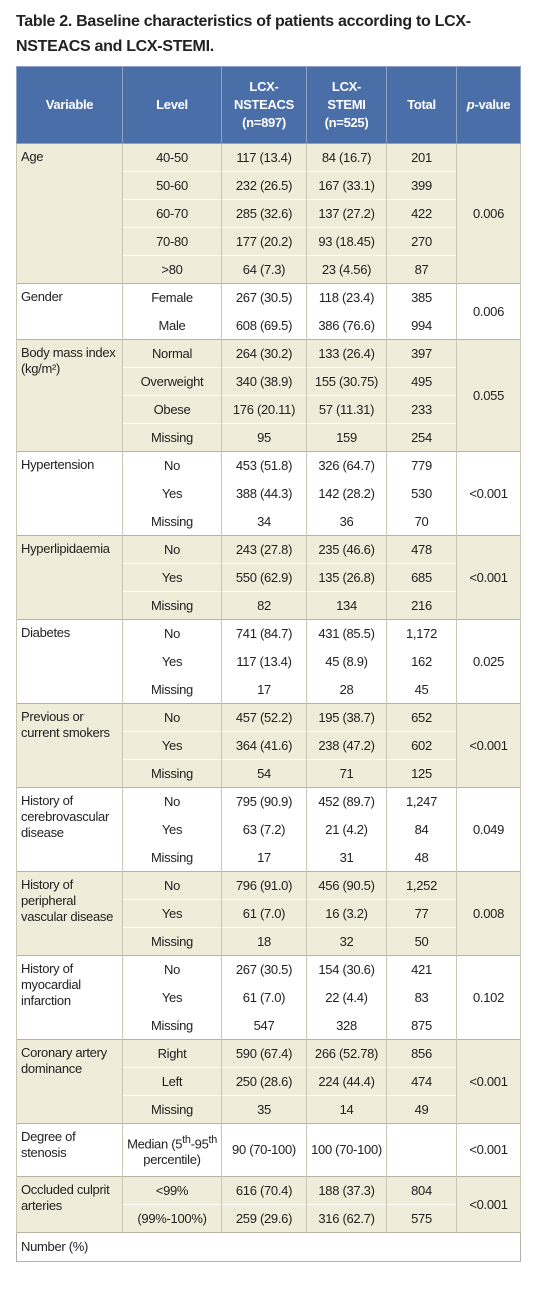 The width and height of the screenshot is (537, 1296). I want to click on value-cell: 530, so click(421, 493).